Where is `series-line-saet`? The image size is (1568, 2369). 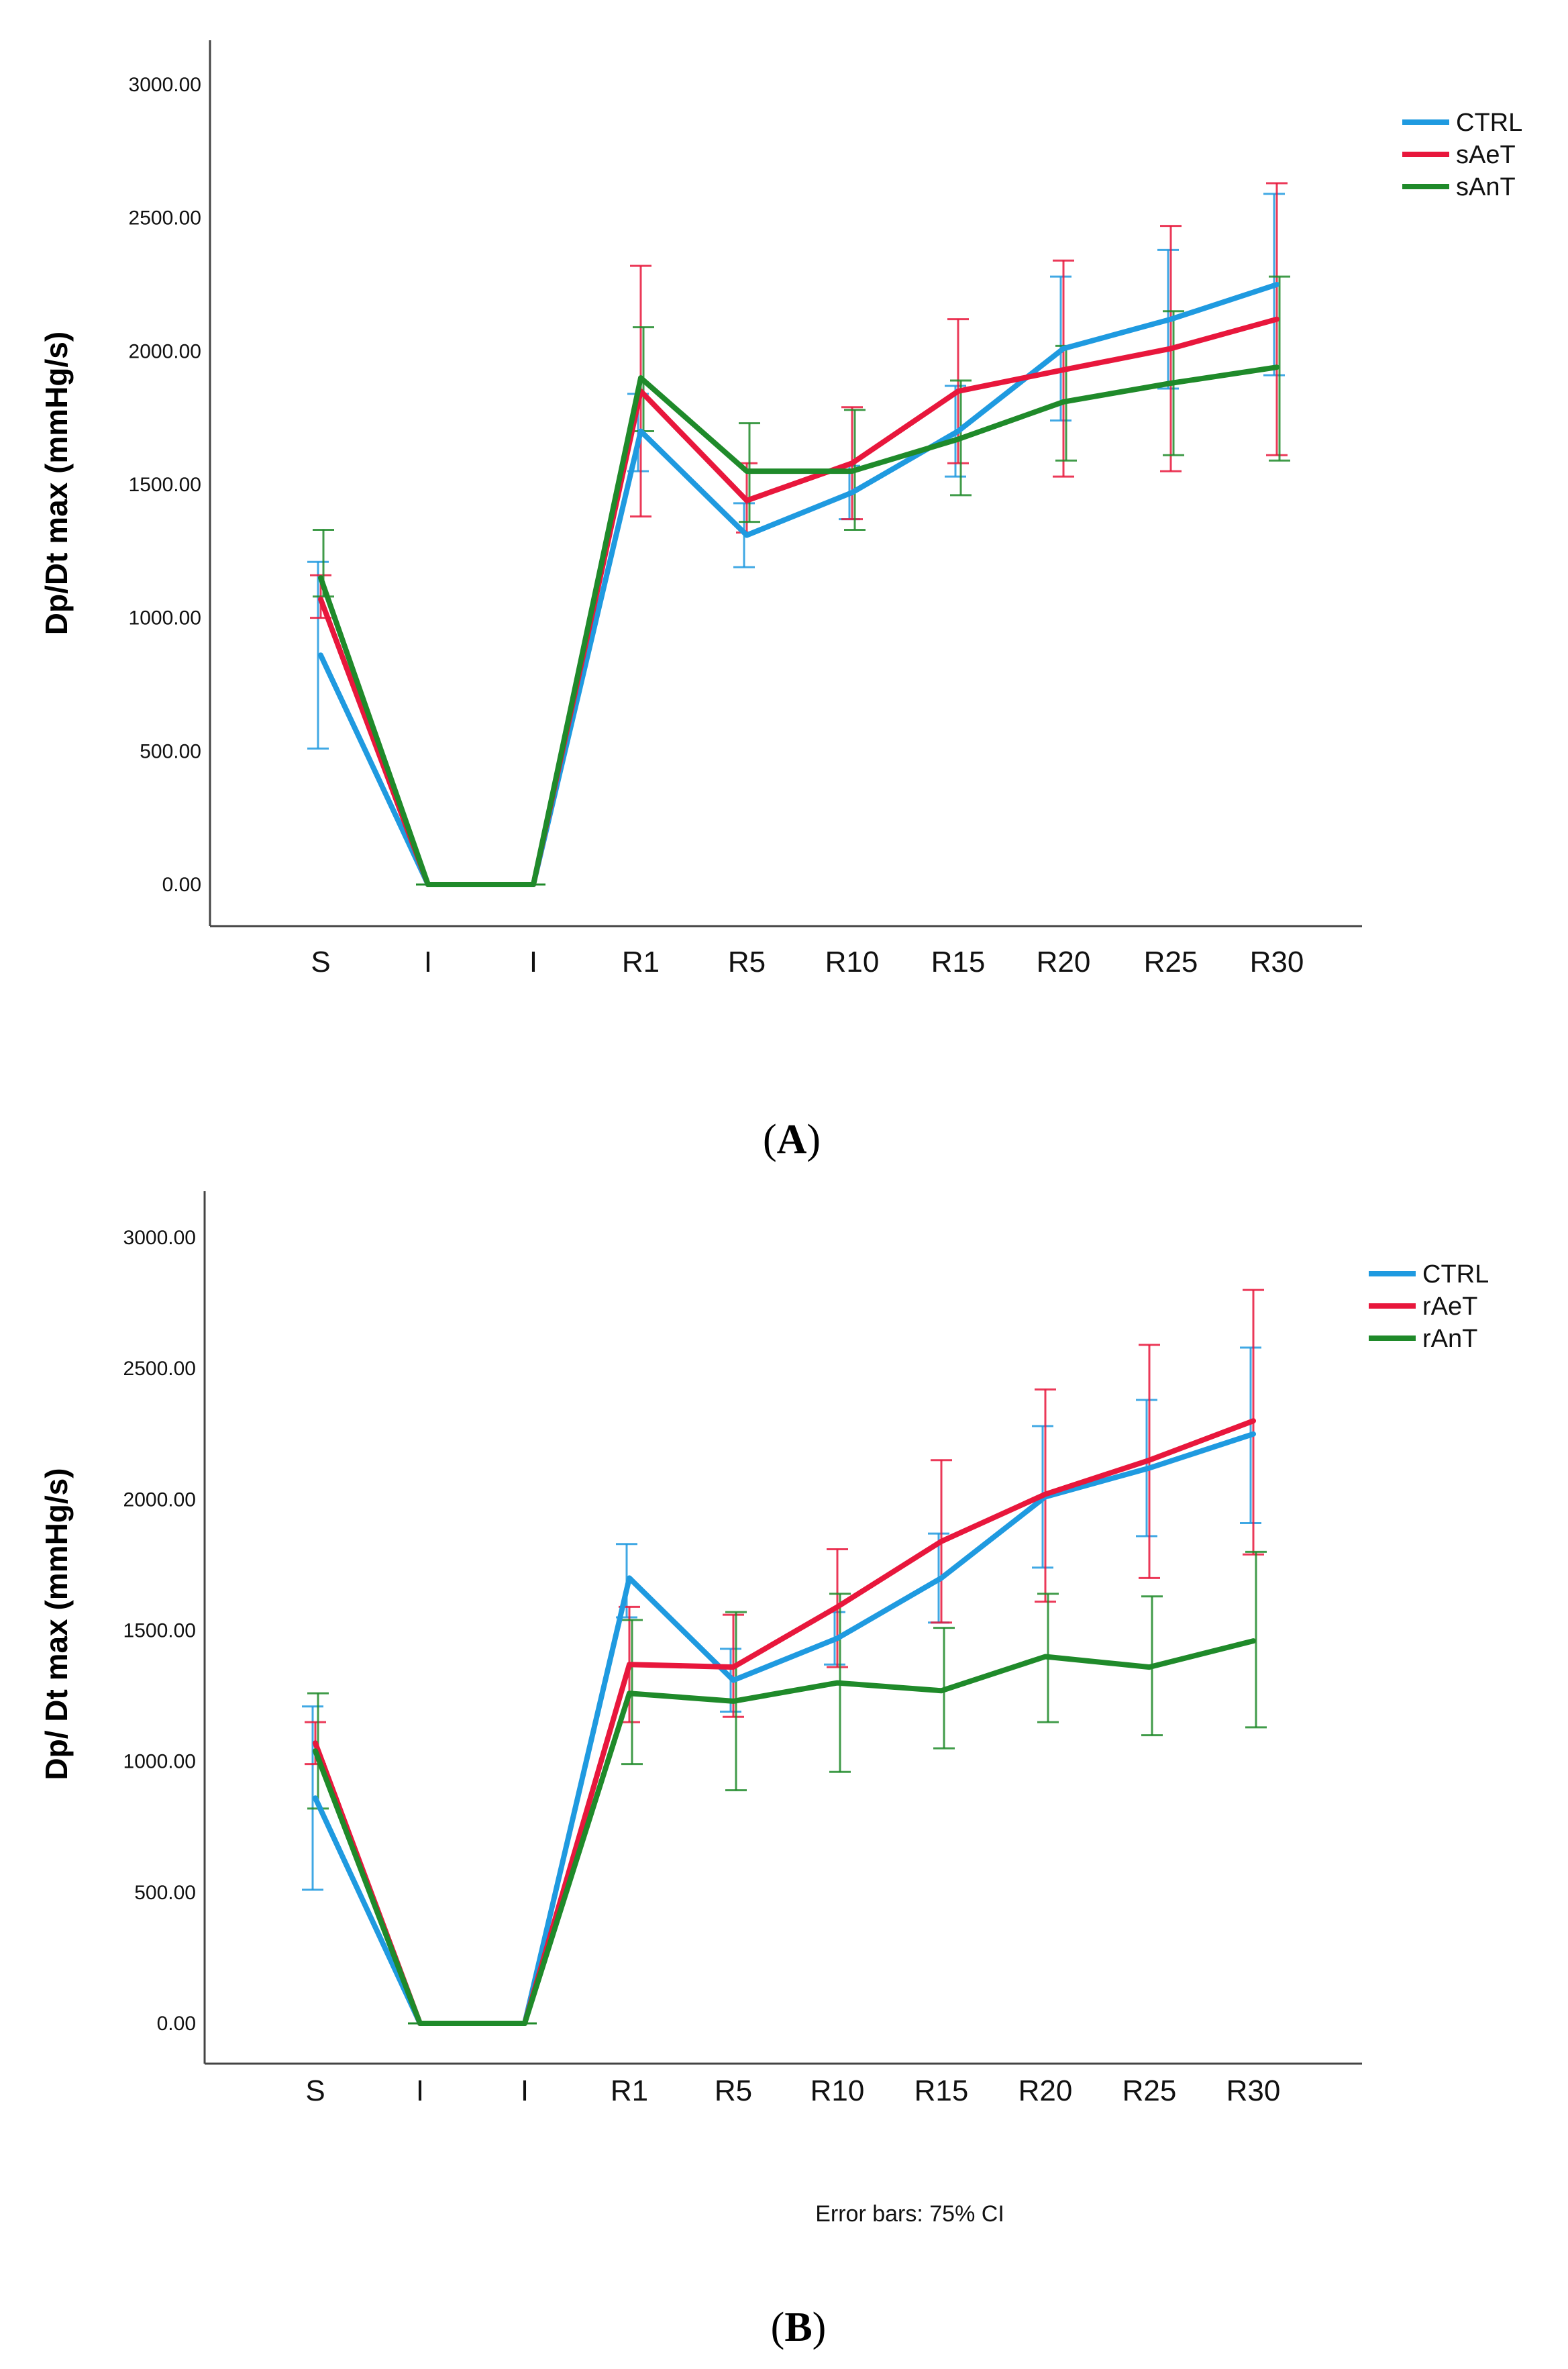
series-line-saet is located at coordinates (798, 602).